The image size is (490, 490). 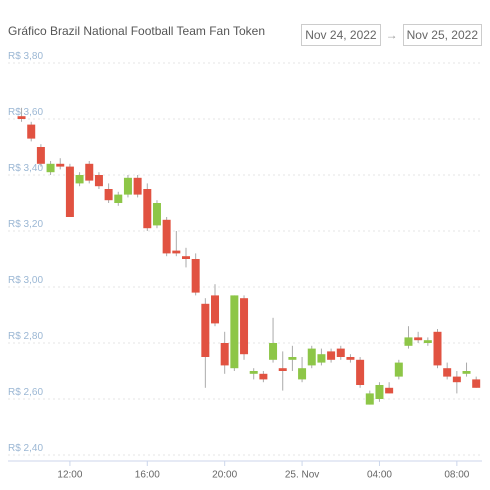 What do you see at coordinates (442, 35) in the screenshot?
I see `date-to: Nov 25, 2022` at bounding box center [442, 35].